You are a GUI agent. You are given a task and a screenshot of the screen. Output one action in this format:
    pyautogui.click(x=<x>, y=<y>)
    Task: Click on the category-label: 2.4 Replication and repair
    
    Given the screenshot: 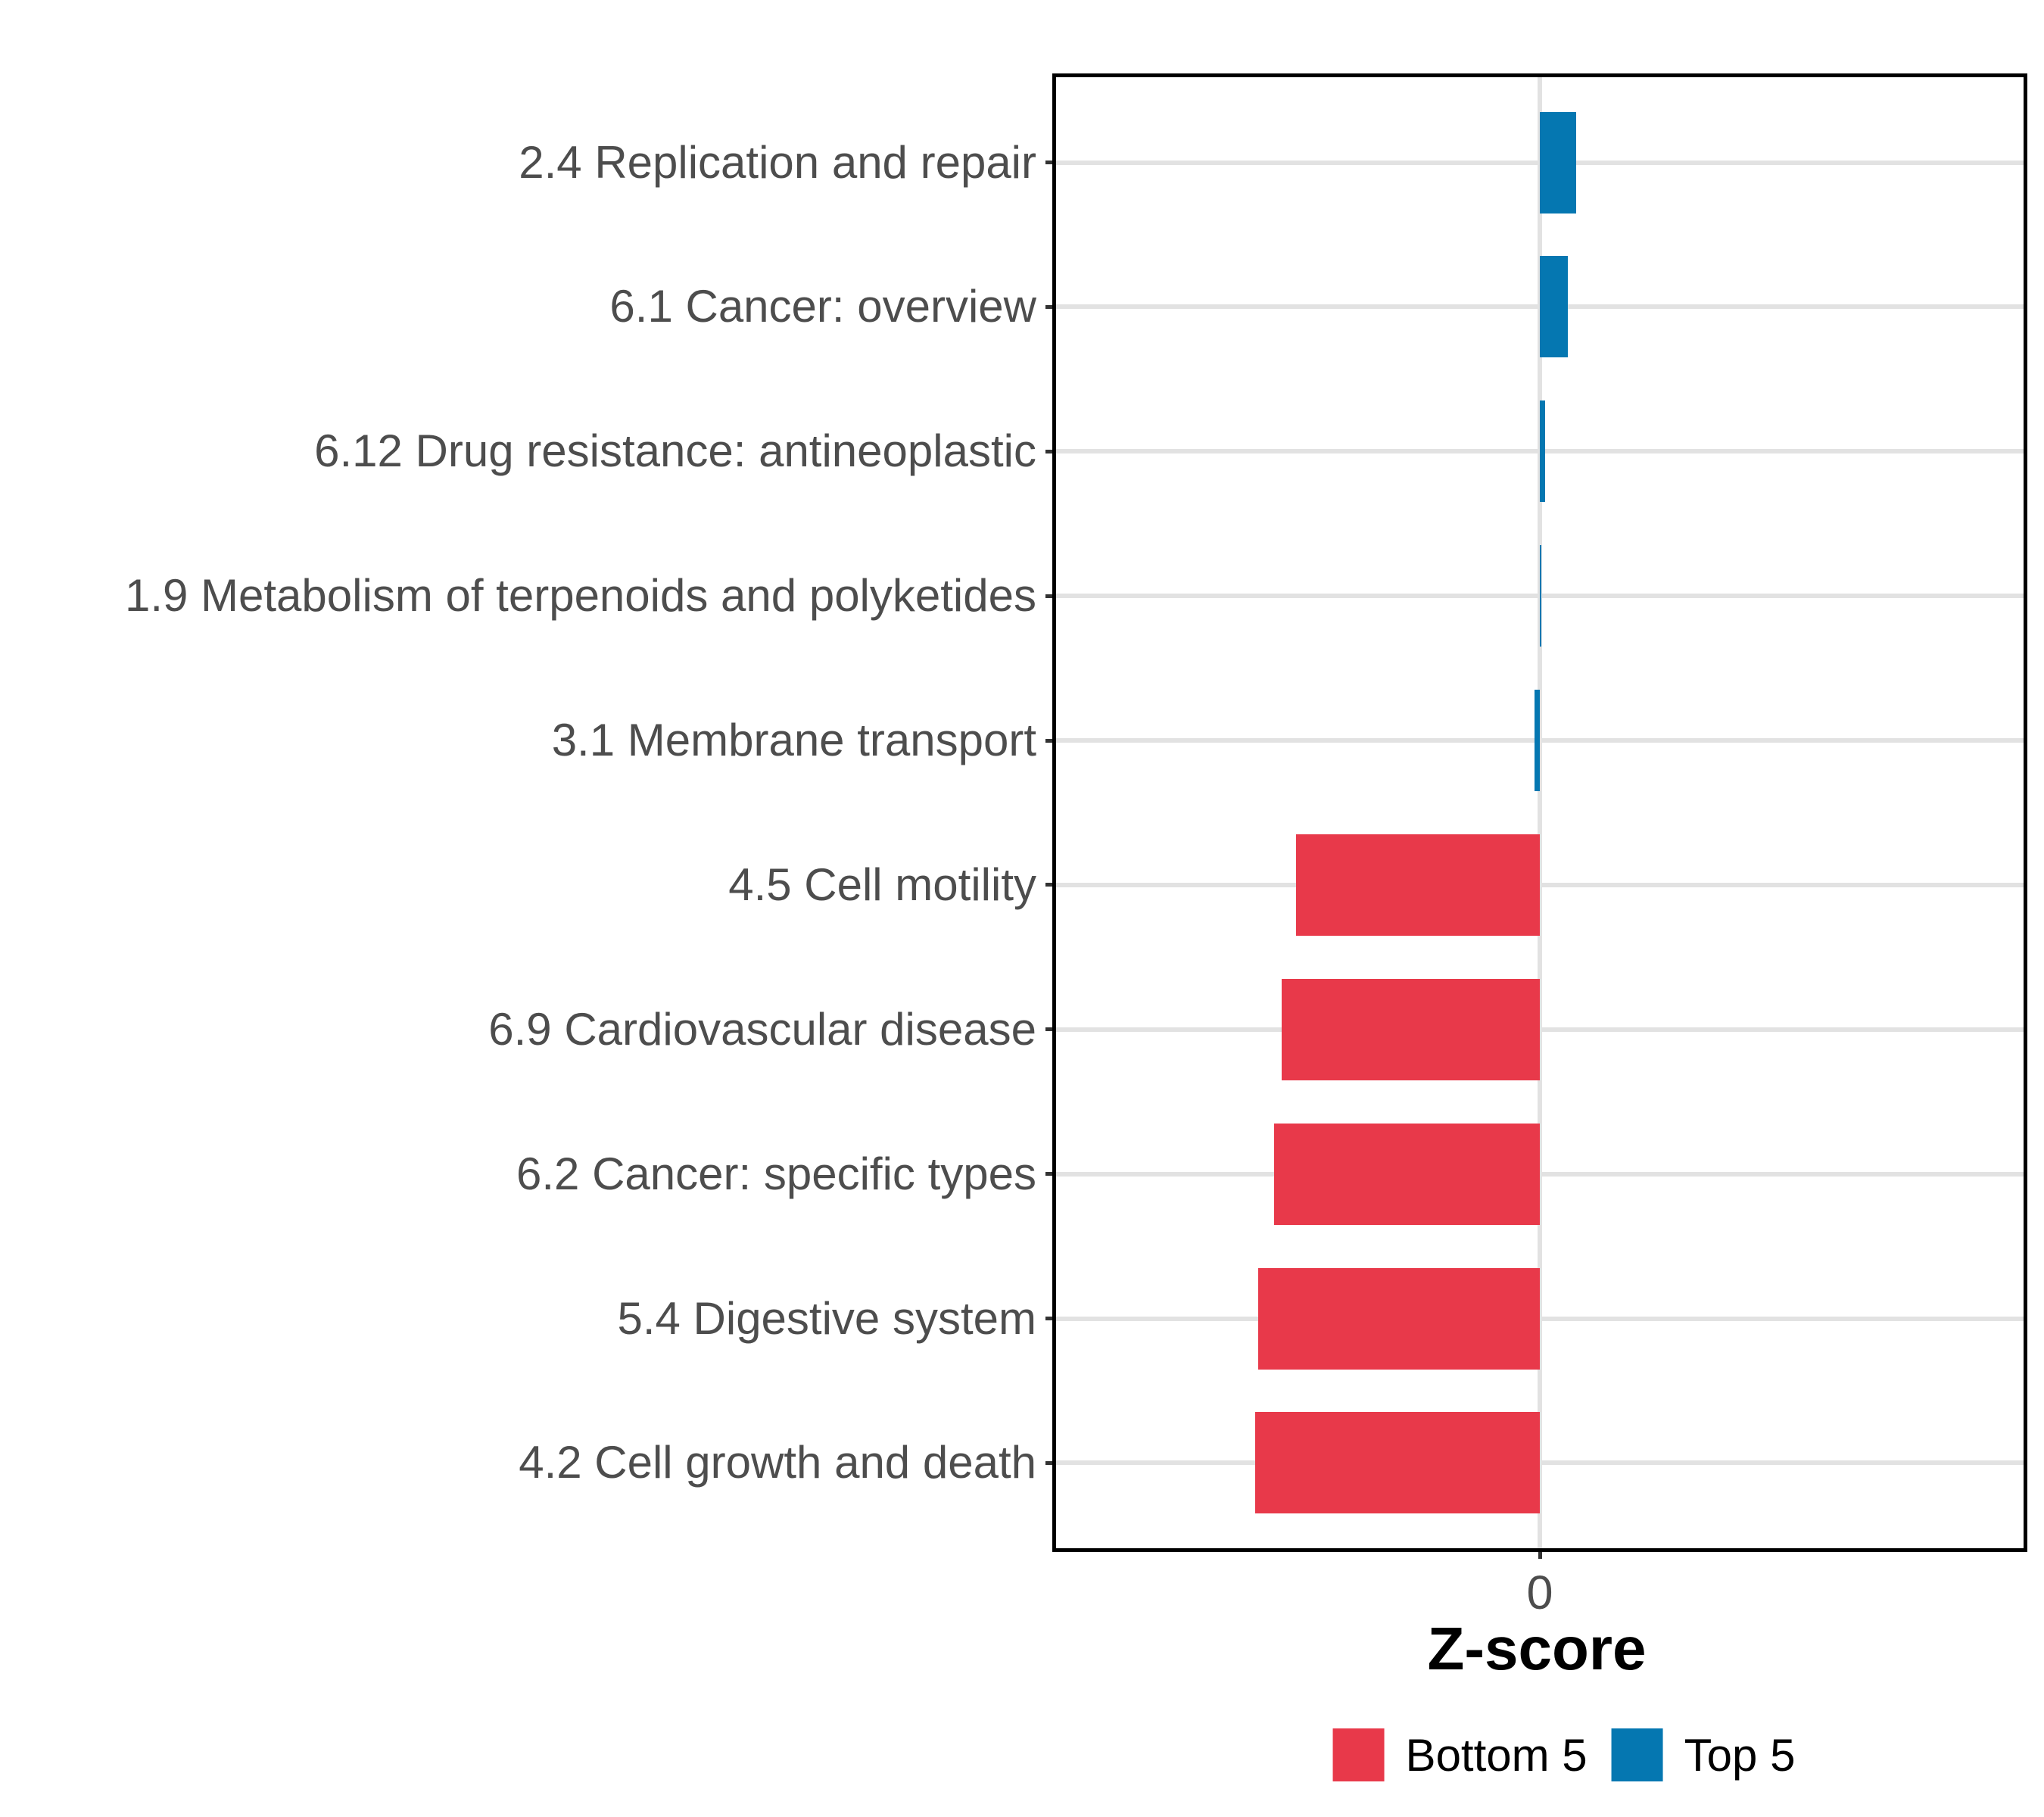 What is the action you would take?
    pyautogui.click(x=777, y=162)
    